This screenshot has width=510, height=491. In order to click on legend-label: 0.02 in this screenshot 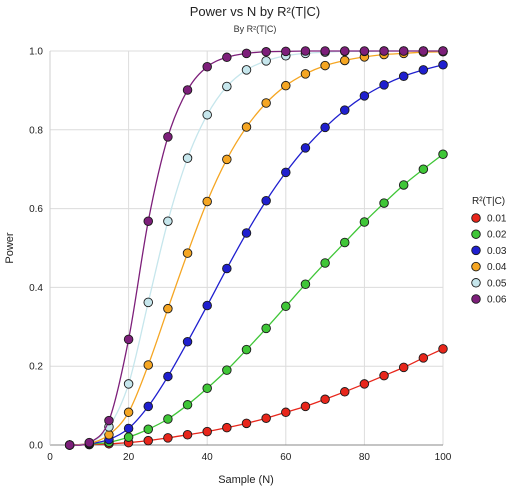, I will do `click(497, 235)`.